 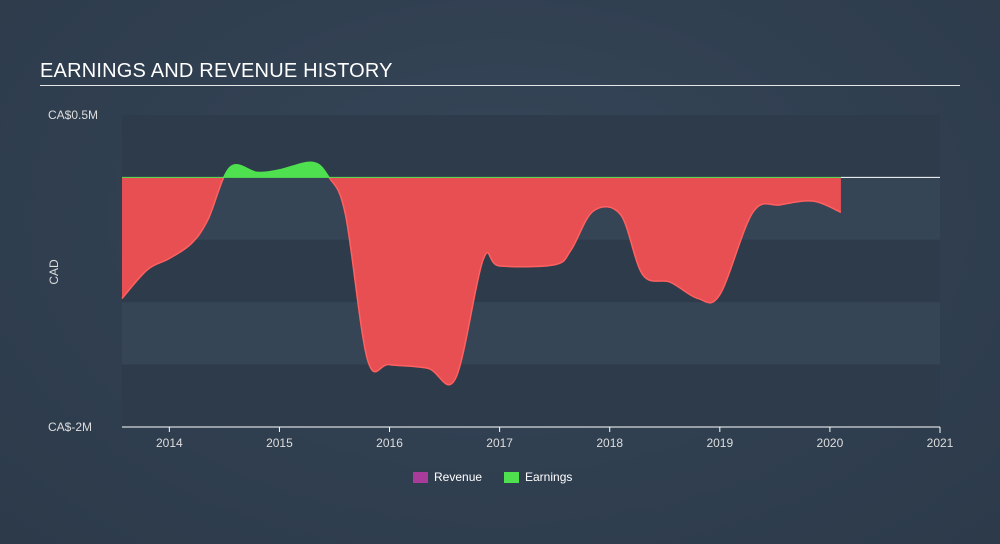 I want to click on x-tick-label: 2019, so click(x=719, y=443).